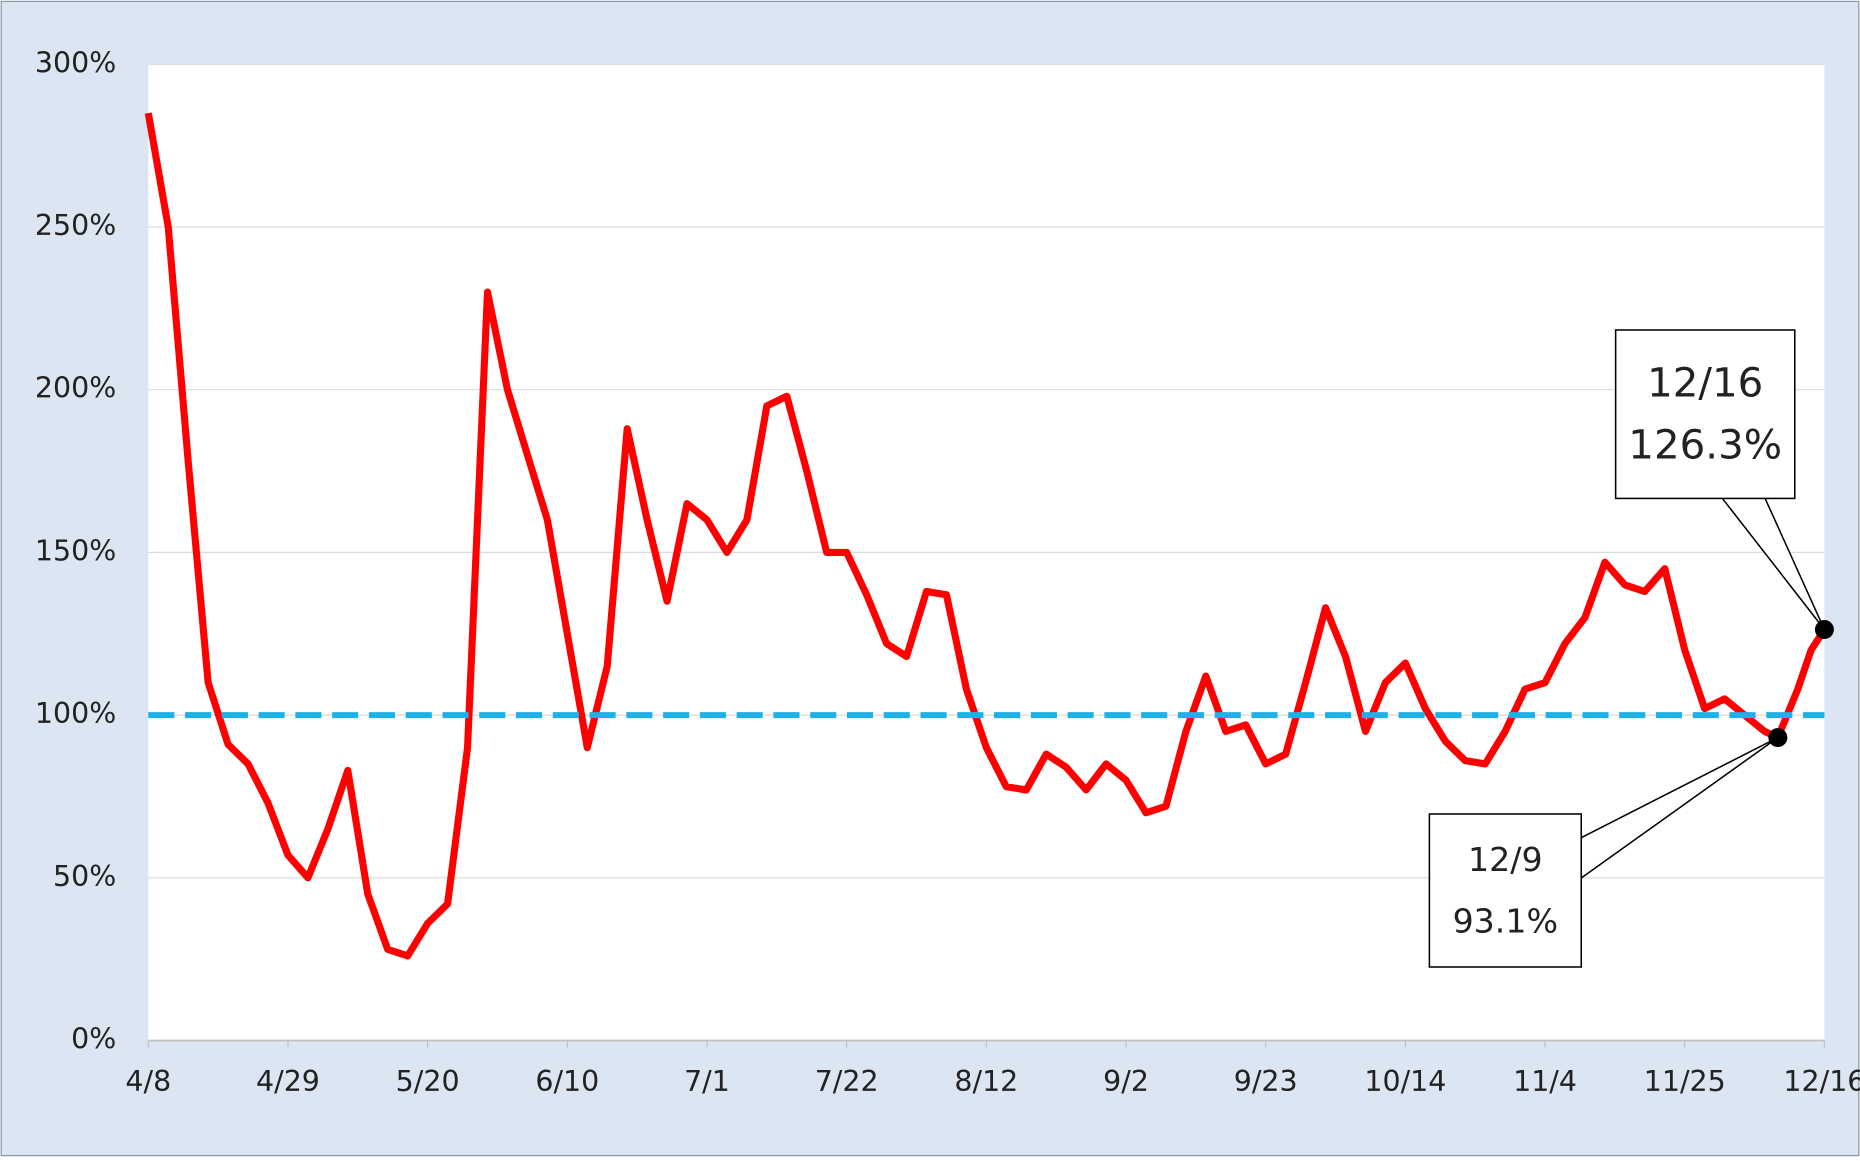 This screenshot has width=1860, height=1161. I want to click on x-tick-label: 9/2, so click(1126, 1081).